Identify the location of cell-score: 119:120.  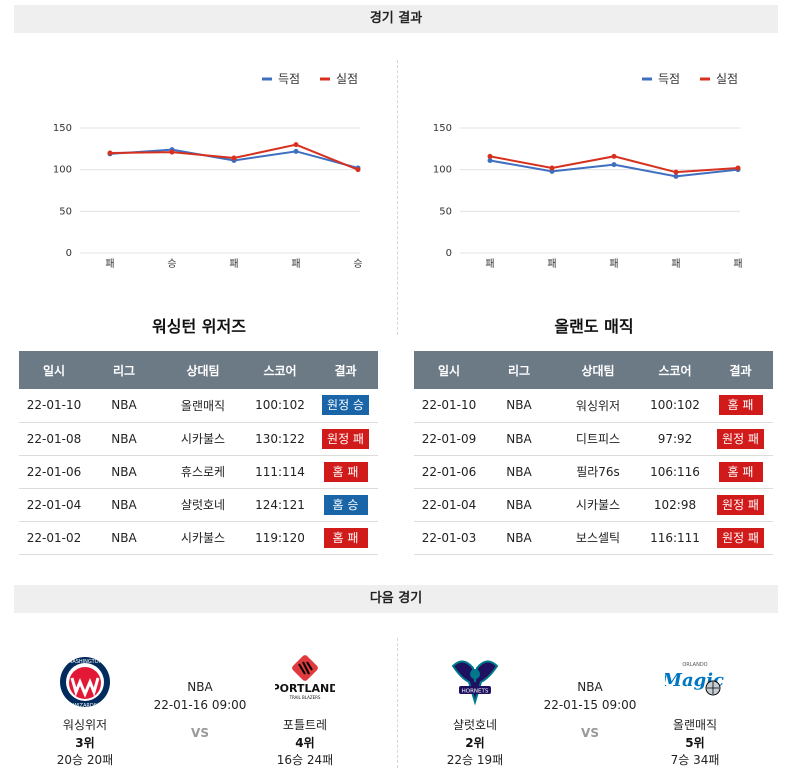
(280, 538).